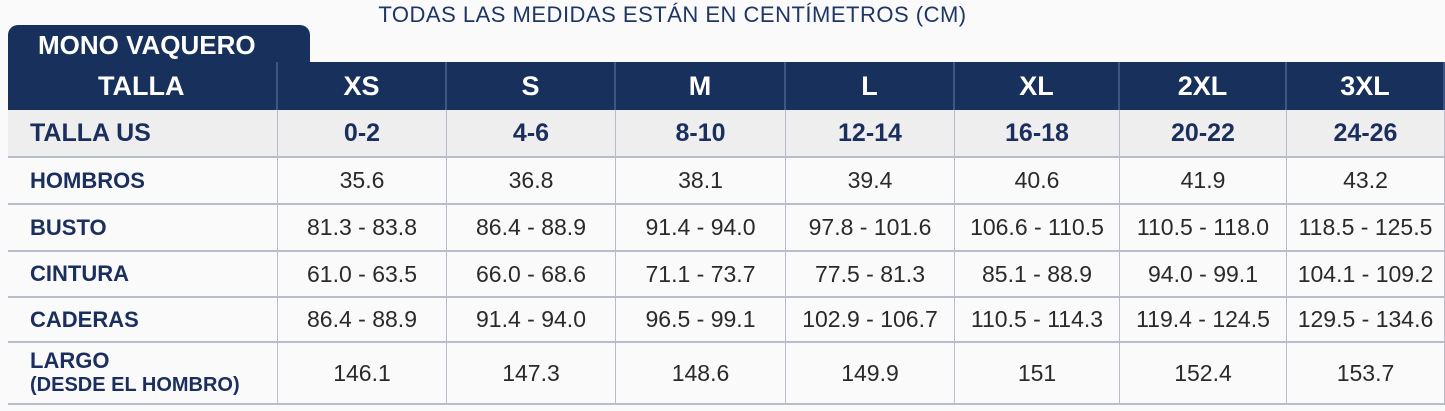 This screenshot has height=411, width=1445. What do you see at coordinates (1037, 228) in the screenshot?
I see `table-cell: 106.6 - 110.5` at bounding box center [1037, 228].